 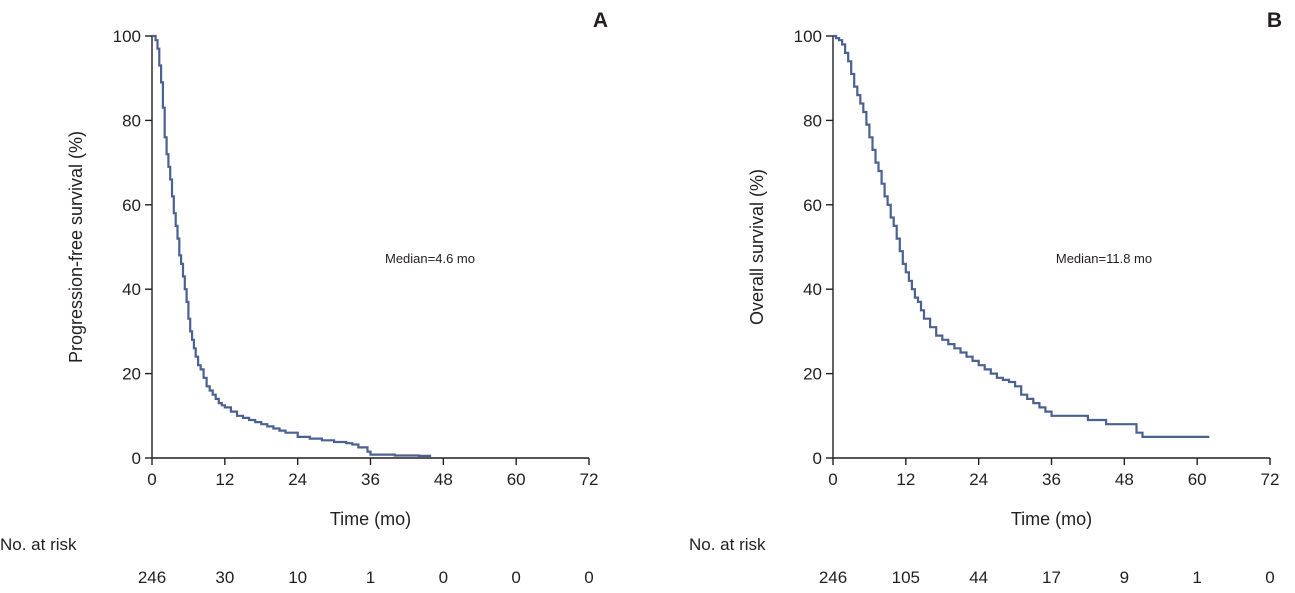 What do you see at coordinates (1124, 577) in the screenshot?
I see `risk-count: 9` at bounding box center [1124, 577].